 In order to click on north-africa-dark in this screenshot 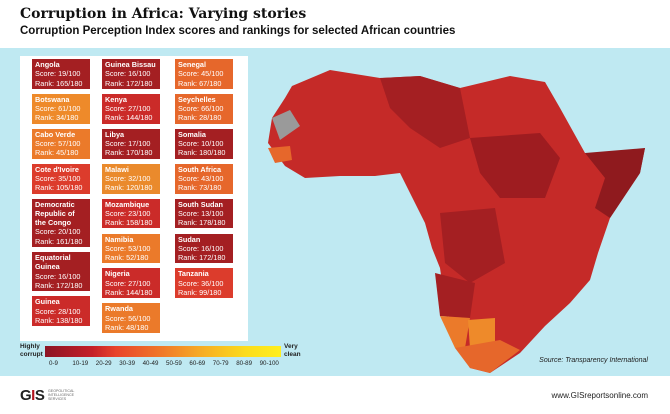, I will do `click(425, 112)`.